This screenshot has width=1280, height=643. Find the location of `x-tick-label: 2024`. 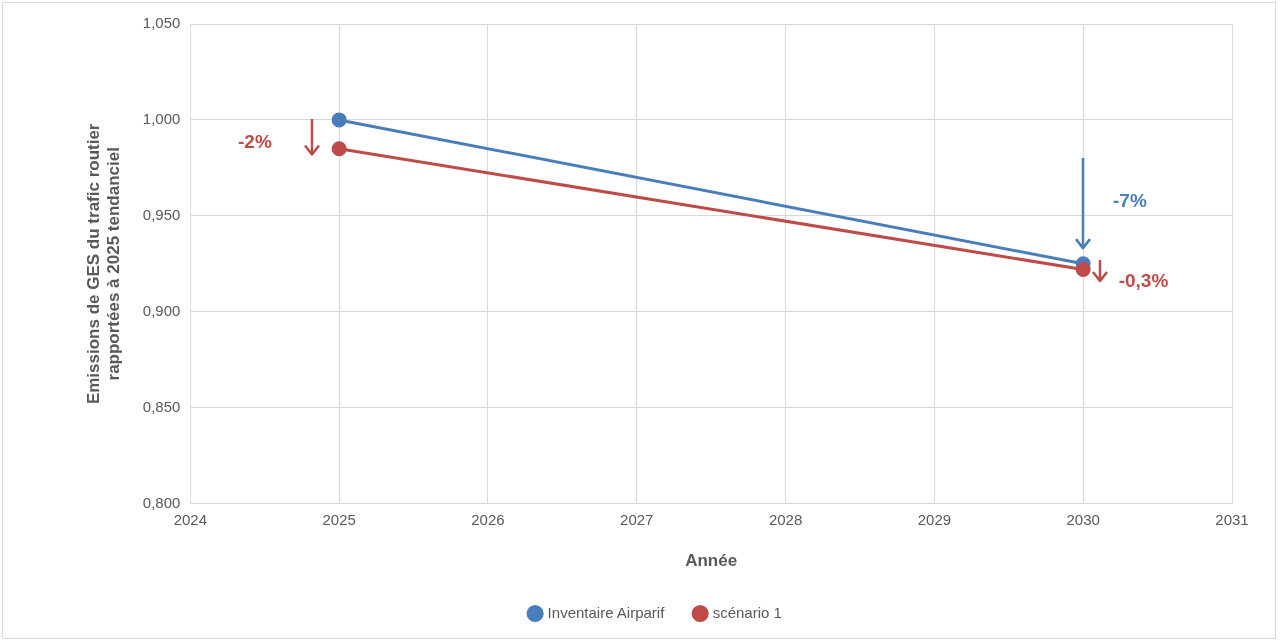

x-tick-label: 2024 is located at coordinates (190, 519).